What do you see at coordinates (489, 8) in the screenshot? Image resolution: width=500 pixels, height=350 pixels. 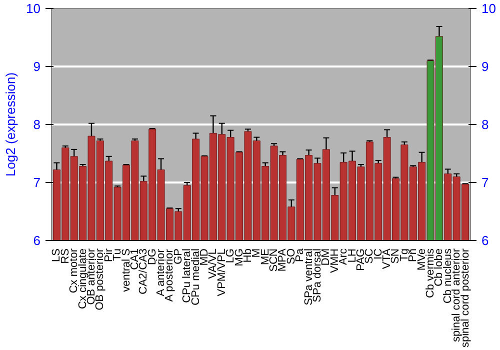 I see `y2-tick-label: 10` at bounding box center [489, 8].